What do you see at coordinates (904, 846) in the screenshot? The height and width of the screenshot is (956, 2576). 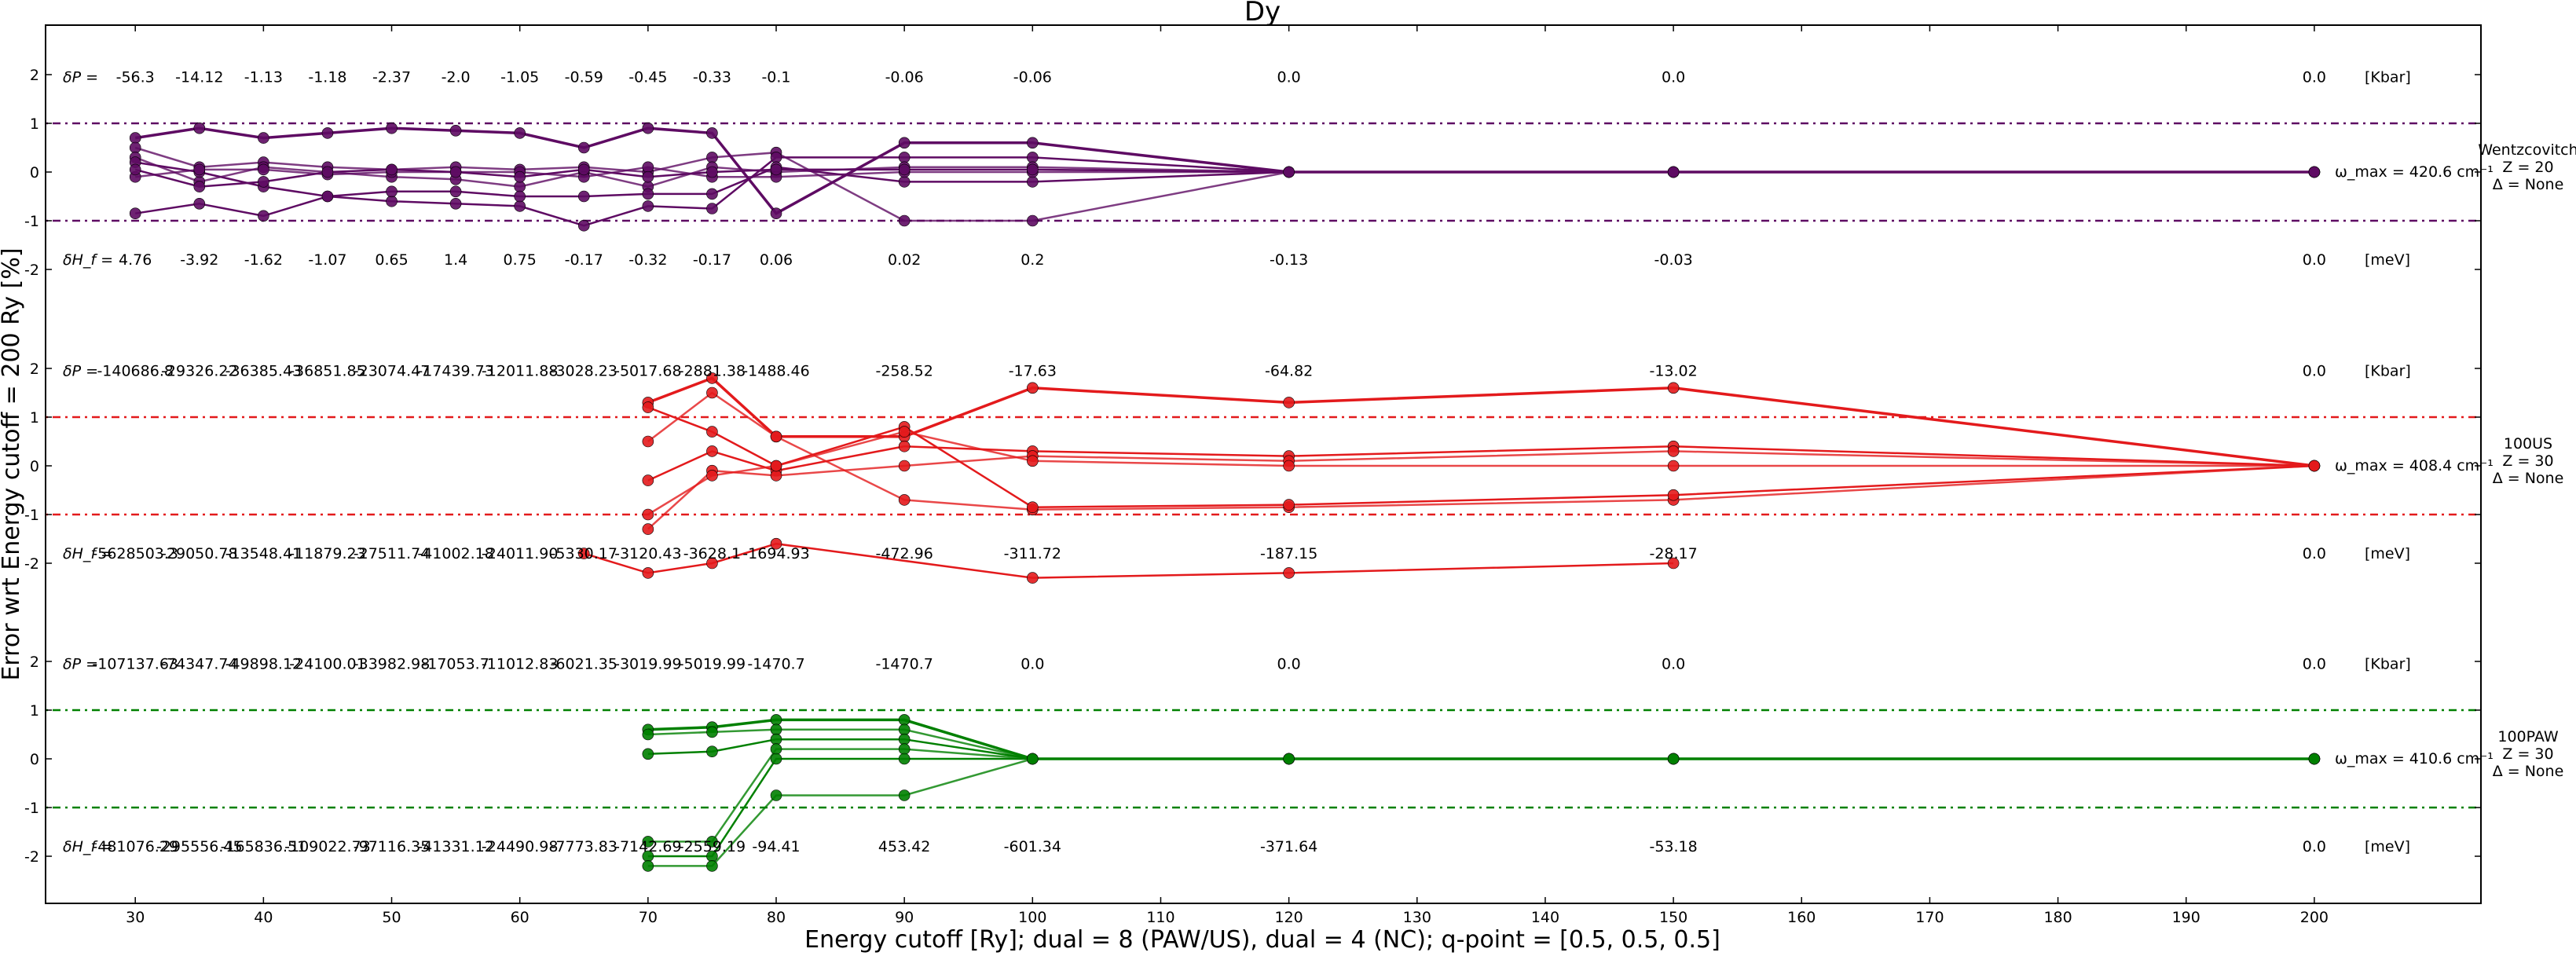 I see `dh-value-label: 453.42` at bounding box center [904, 846].